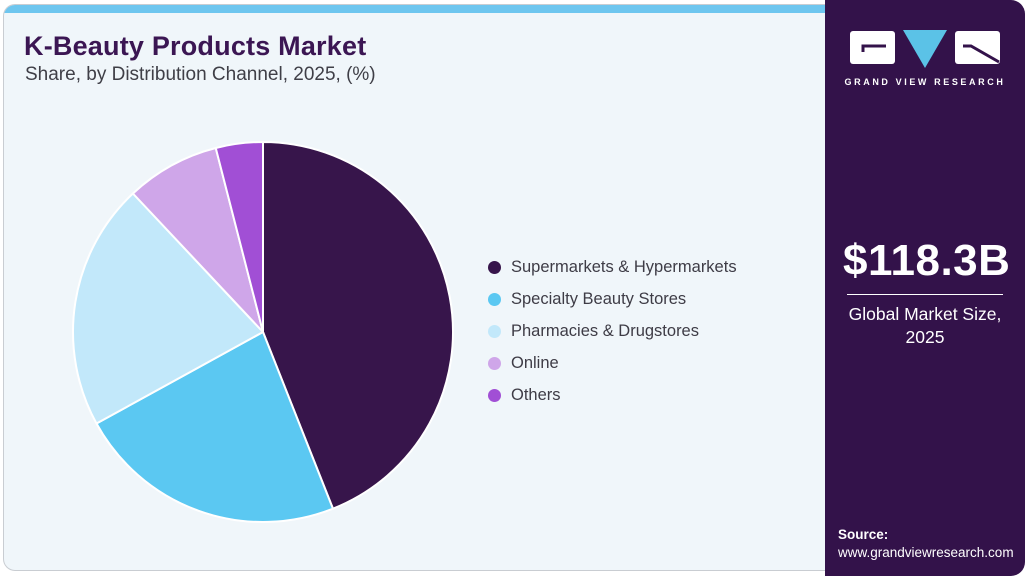 The width and height of the screenshot is (1025, 576). Describe the element at coordinates (926, 552) in the screenshot. I see `source-url-link: www.grandviewresearch.com` at that location.